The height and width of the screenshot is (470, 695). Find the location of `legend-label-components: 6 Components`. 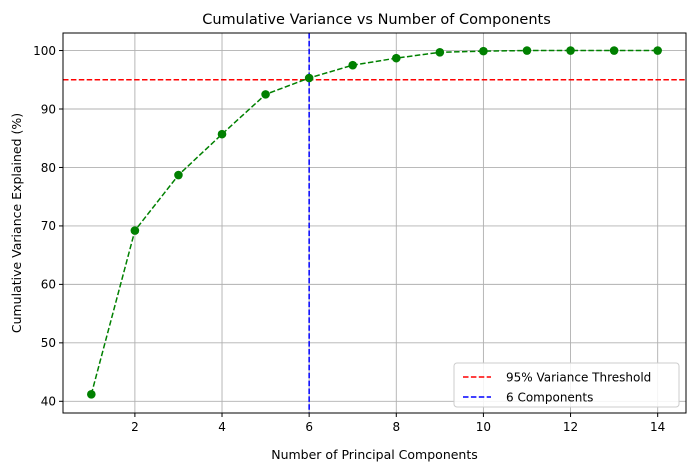

legend-label-components: 6 Components is located at coordinates (549, 398).